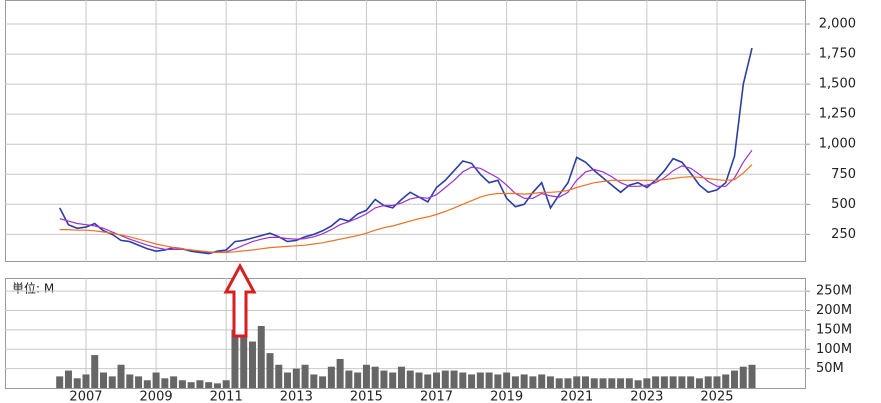  What do you see at coordinates (646, 396) in the screenshot?
I see `x-tick-label: 2023` at bounding box center [646, 396].